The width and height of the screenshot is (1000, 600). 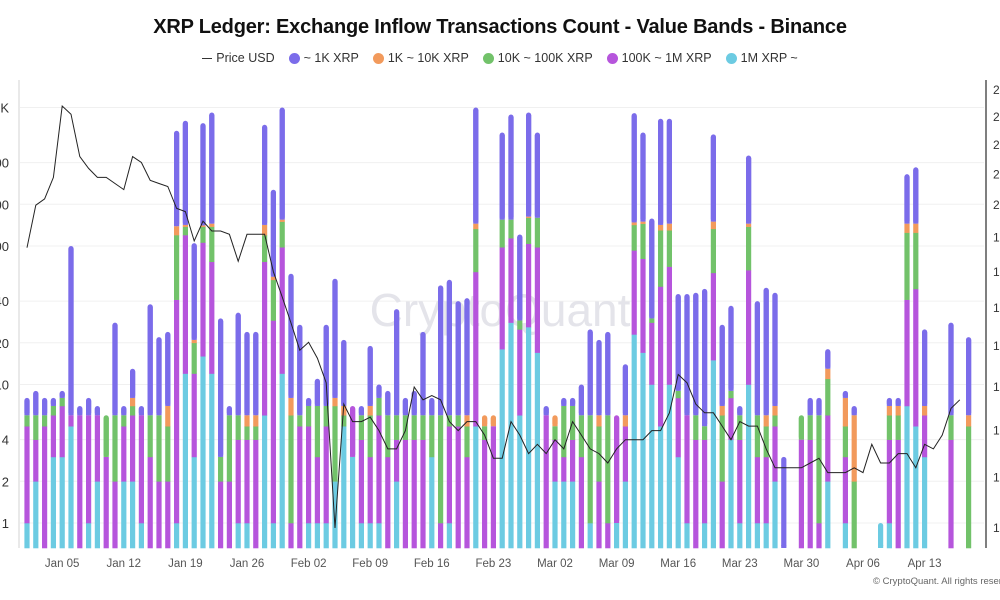 I want to click on legend-item-100k-1m: 100K ~ 1M XRP, so click(x=659, y=58).